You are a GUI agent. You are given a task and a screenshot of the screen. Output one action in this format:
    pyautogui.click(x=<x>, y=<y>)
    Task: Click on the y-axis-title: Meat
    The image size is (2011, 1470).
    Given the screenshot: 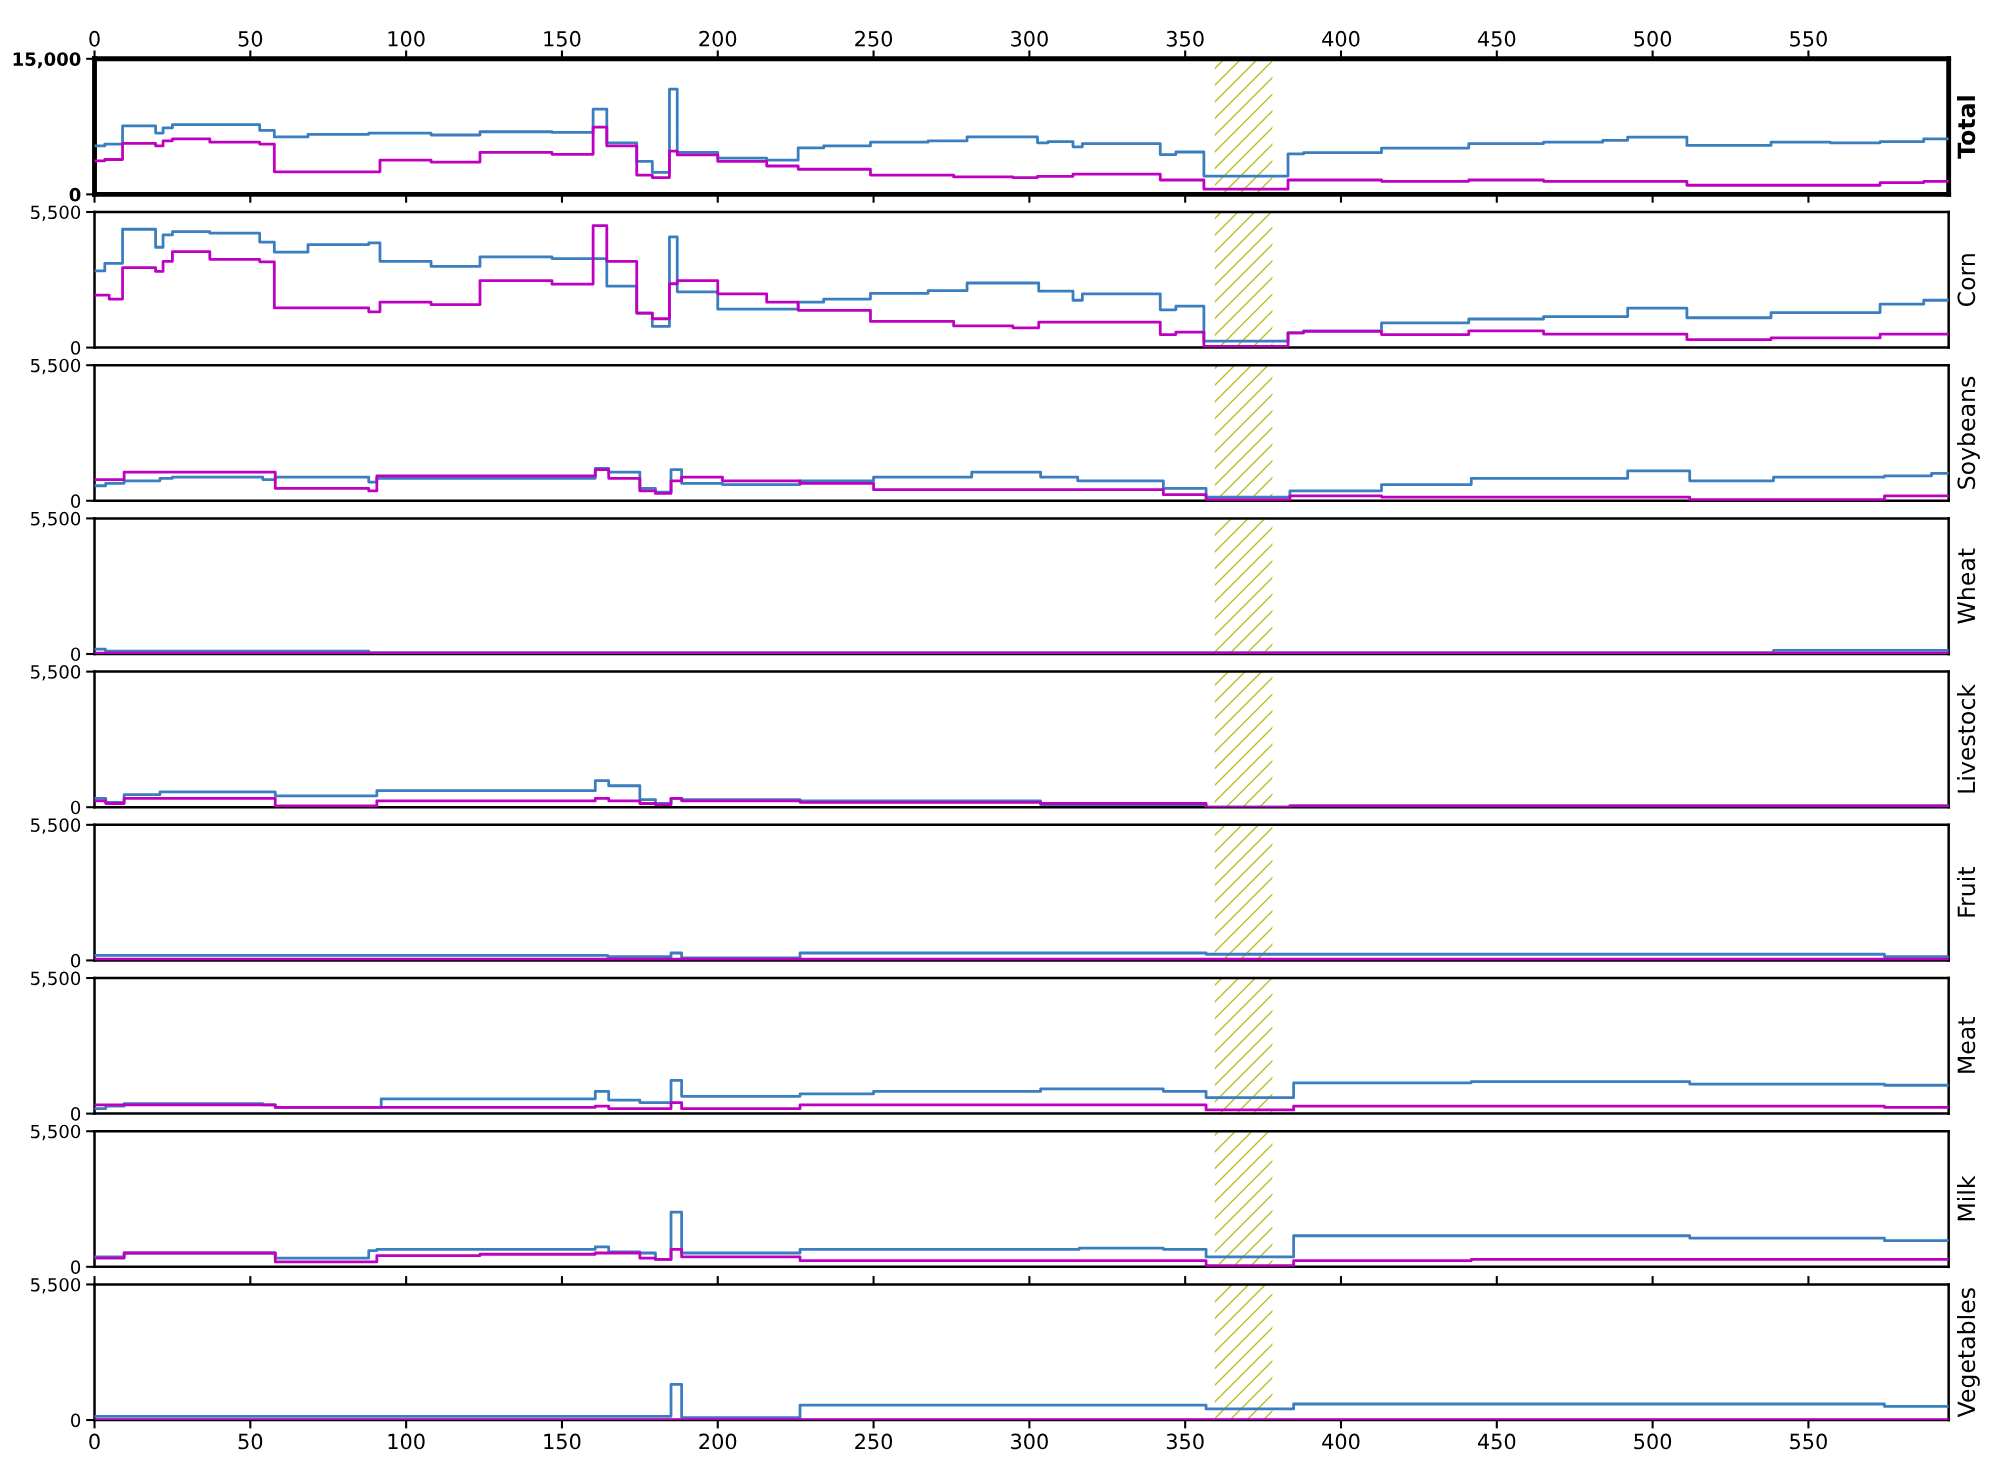 What is the action you would take?
    pyautogui.click(x=1966, y=1045)
    